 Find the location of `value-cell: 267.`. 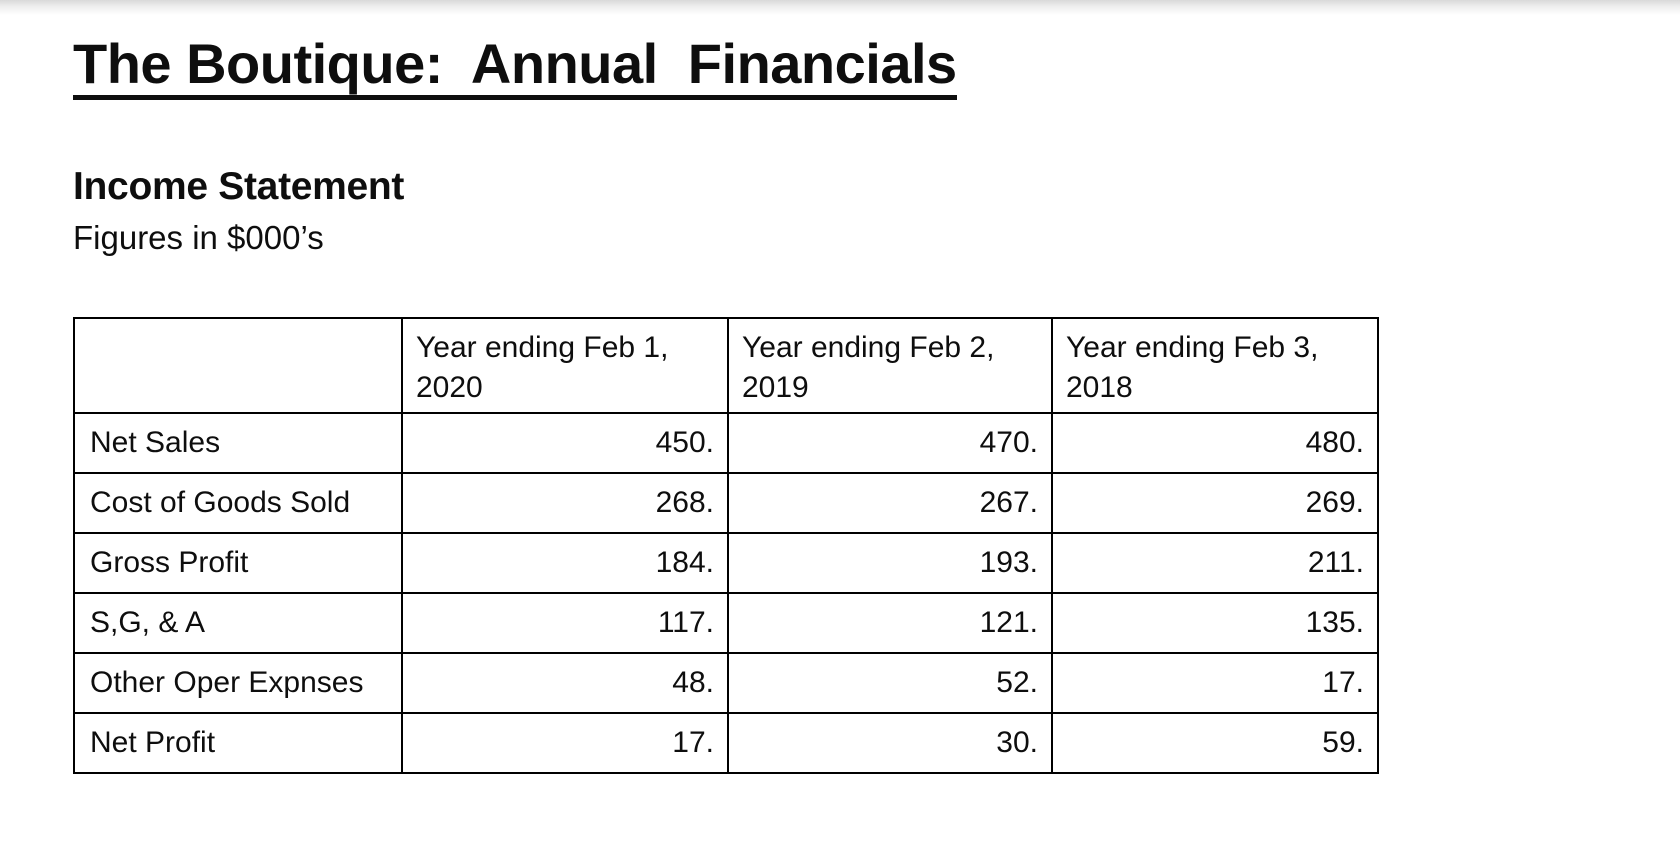

value-cell: 267. is located at coordinates (890, 502).